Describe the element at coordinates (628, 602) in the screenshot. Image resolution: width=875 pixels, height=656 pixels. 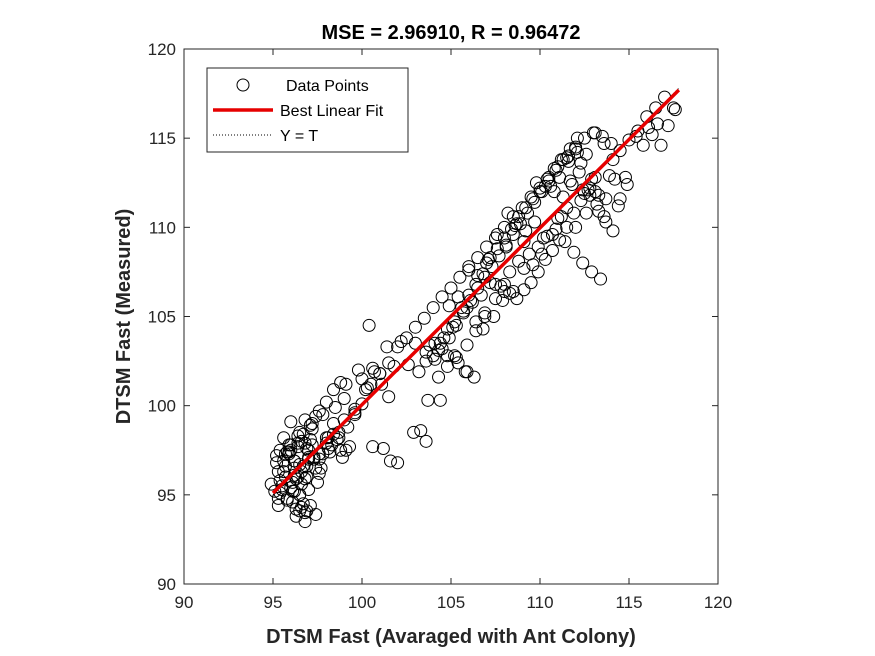
I see `x-tick-label: 115` at that location.